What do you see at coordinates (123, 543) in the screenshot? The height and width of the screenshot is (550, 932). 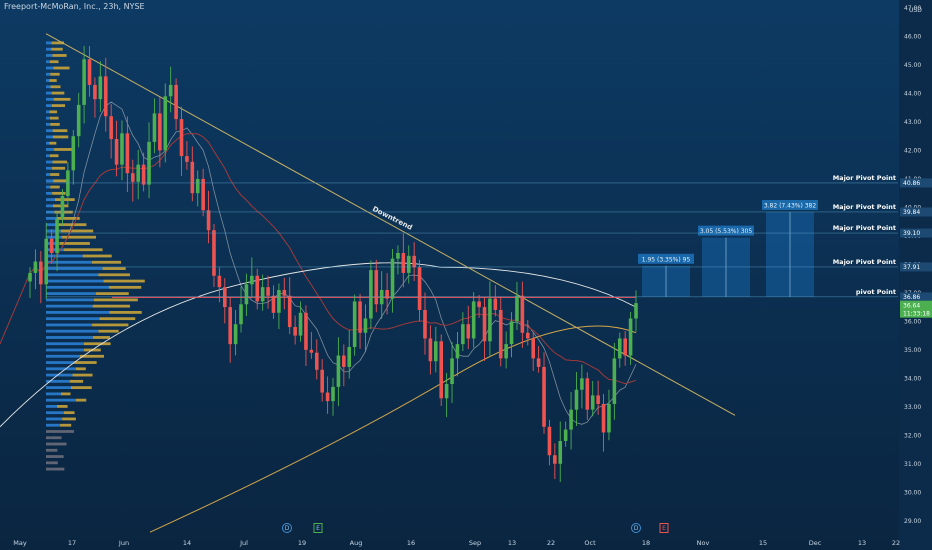 I see `time-tick-label: Jun` at bounding box center [123, 543].